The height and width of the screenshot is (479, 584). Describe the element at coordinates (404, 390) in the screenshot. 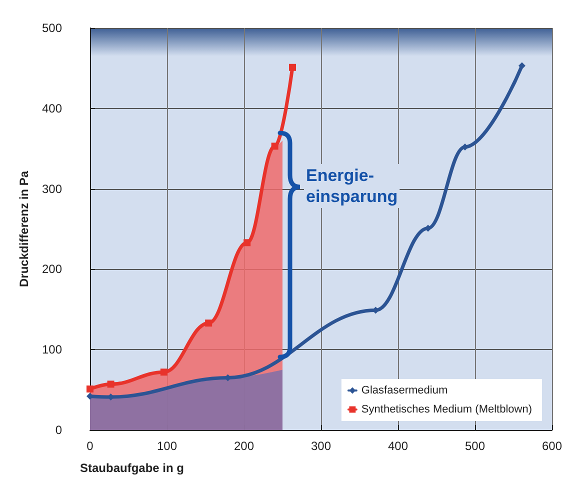

I see `legend-label: Glasfasermedium` at that location.